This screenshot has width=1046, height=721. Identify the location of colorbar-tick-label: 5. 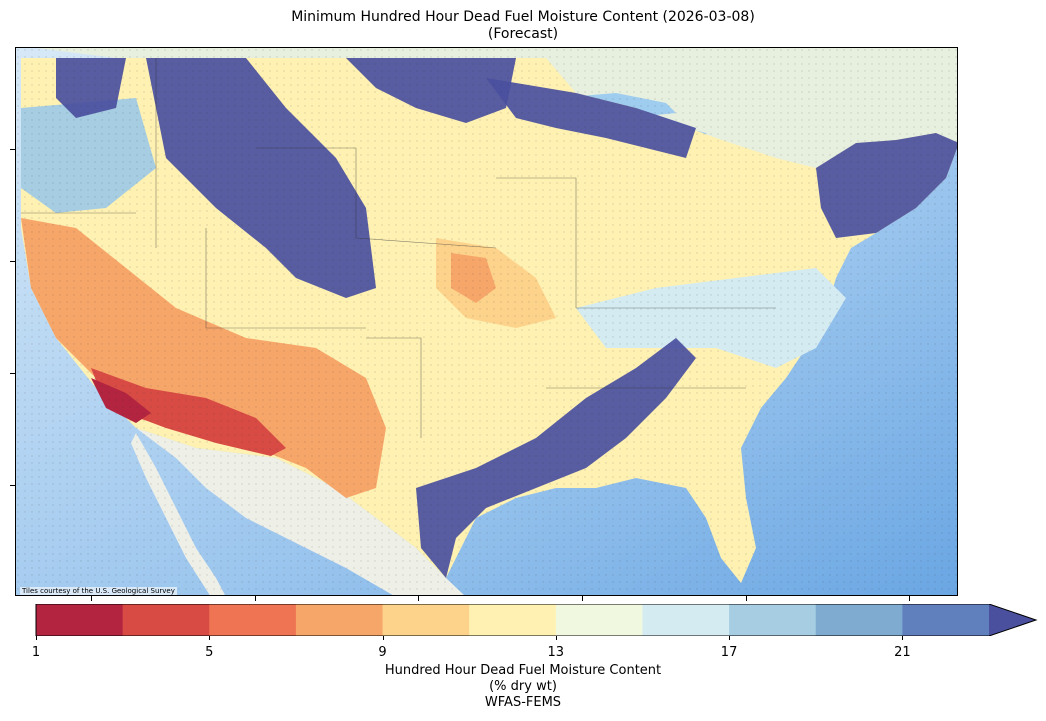
(209, 652).